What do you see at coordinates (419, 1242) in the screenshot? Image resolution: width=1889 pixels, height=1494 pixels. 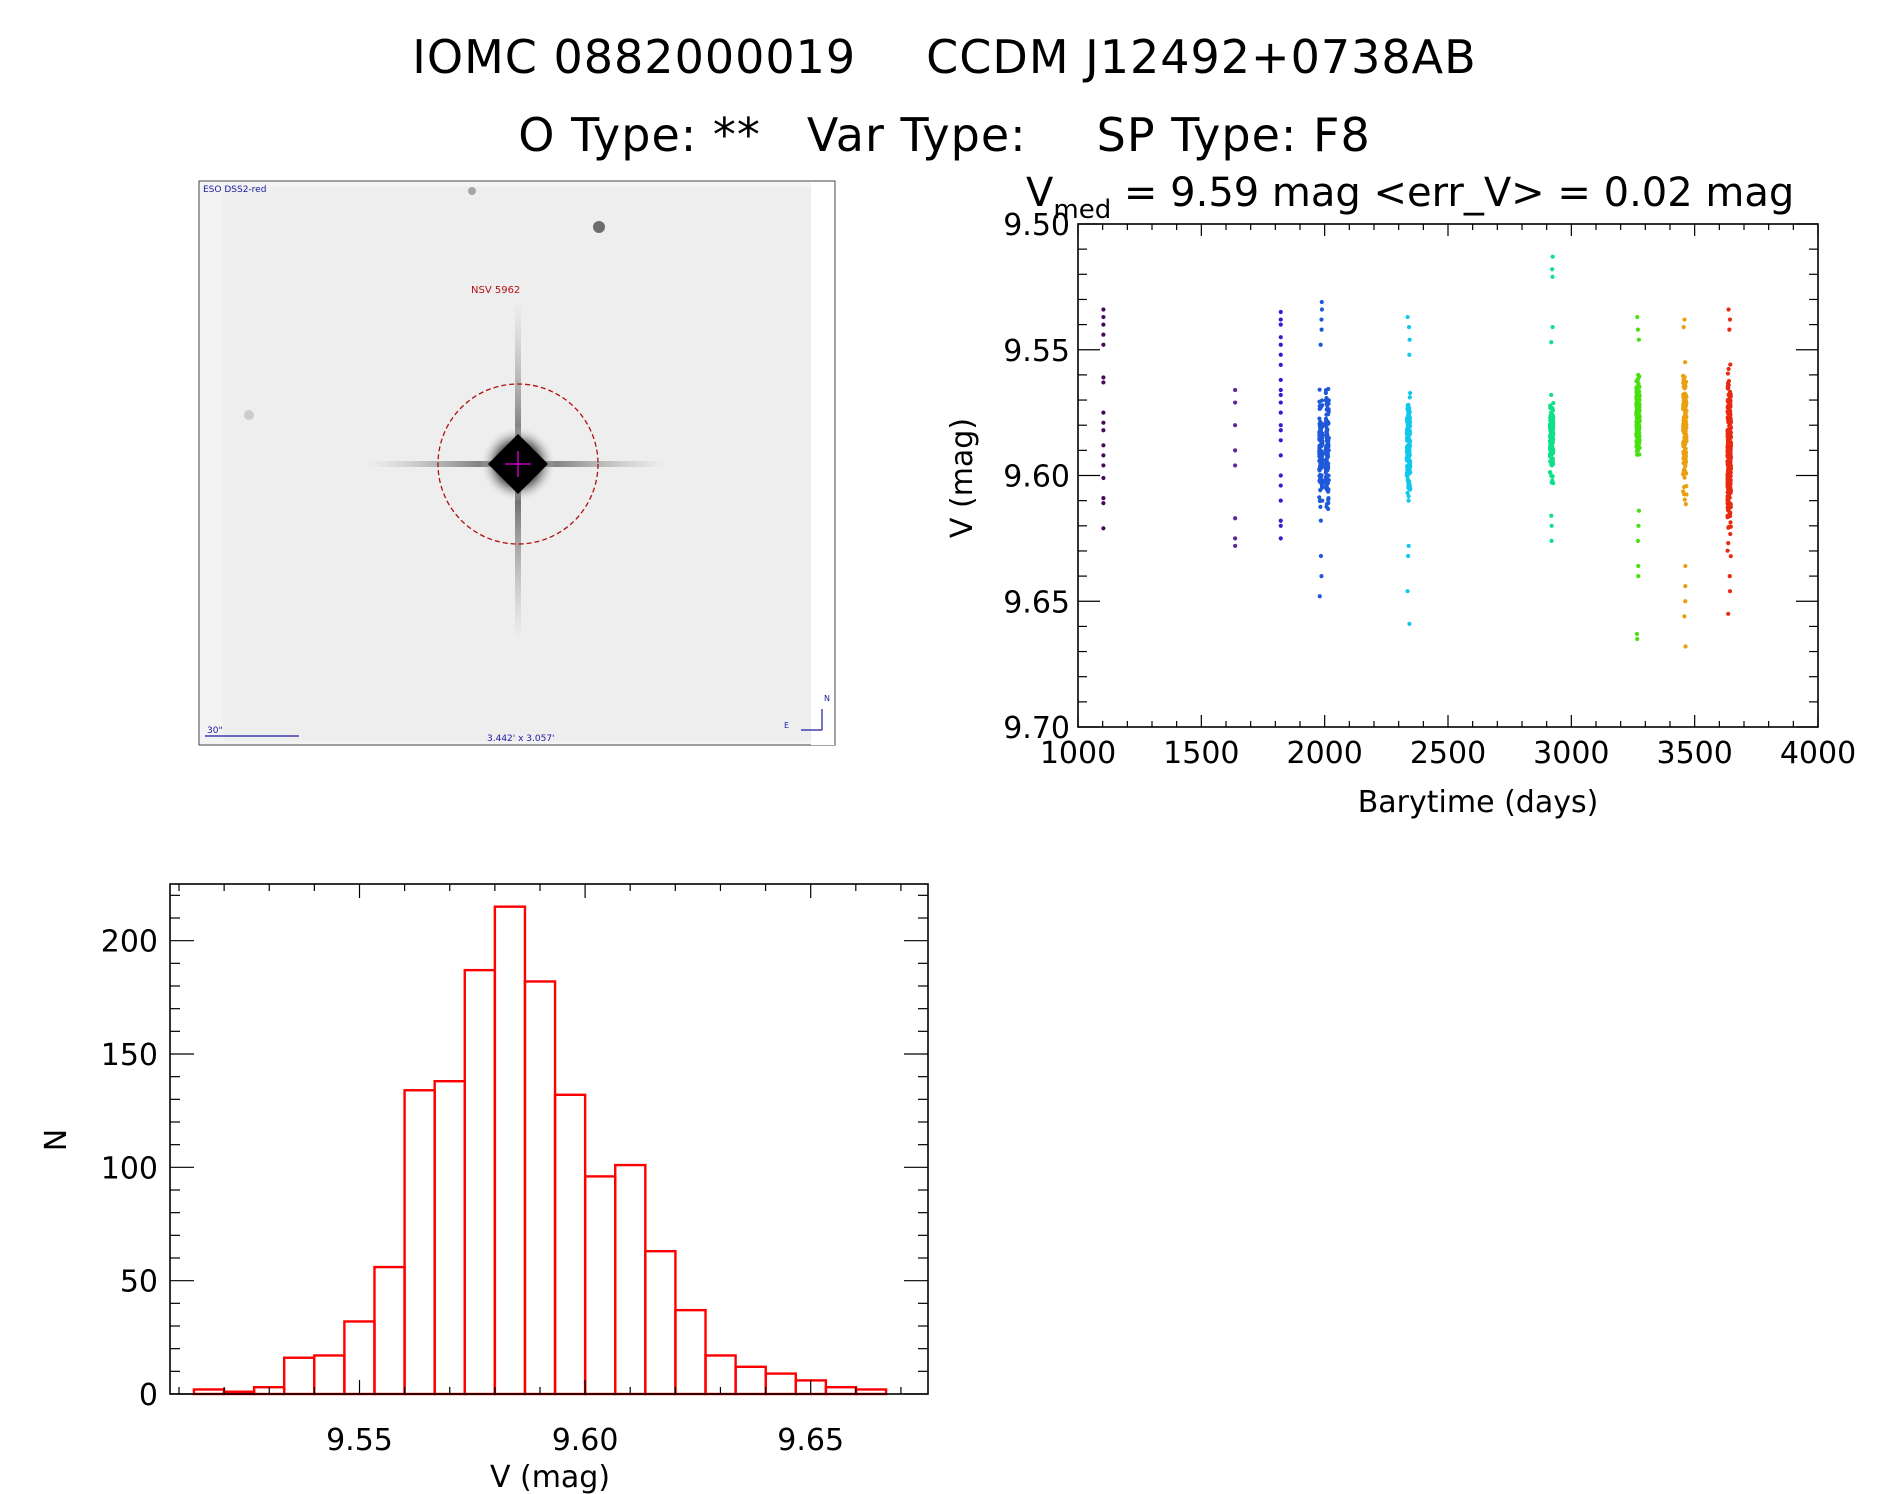 I see `histogram-bar` at bounding box center [419, 1242].